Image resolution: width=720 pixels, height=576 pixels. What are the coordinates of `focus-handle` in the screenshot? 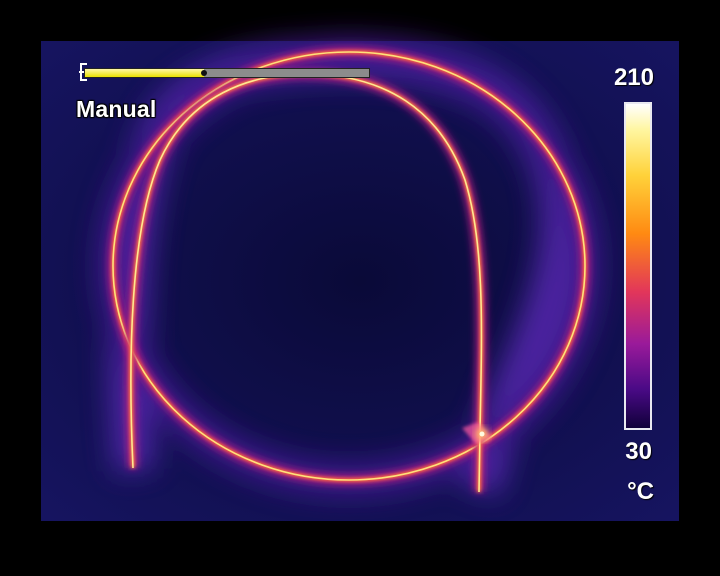 It's located at (204, 73).